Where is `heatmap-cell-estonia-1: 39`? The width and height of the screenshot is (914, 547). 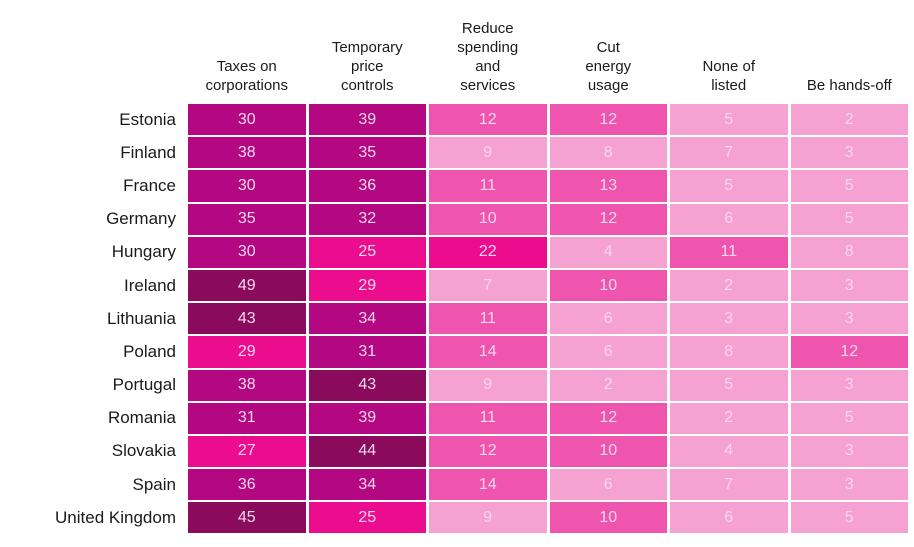 heatmap-cell-estonia-1: 39 is located at coordinates (367, 120).